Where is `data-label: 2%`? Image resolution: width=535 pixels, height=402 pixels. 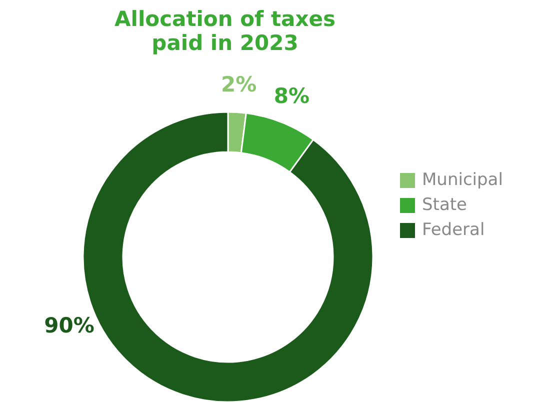 data-label: 2% is located at coordinates (239, 84).